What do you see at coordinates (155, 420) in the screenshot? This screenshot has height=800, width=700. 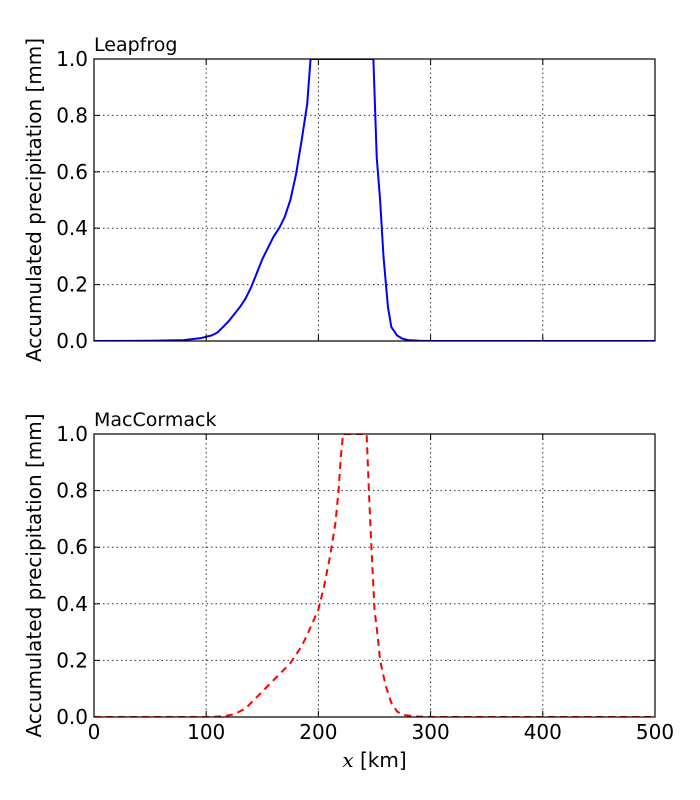 I see `panel-title: MacCormack` at bounding box center [155, 420].